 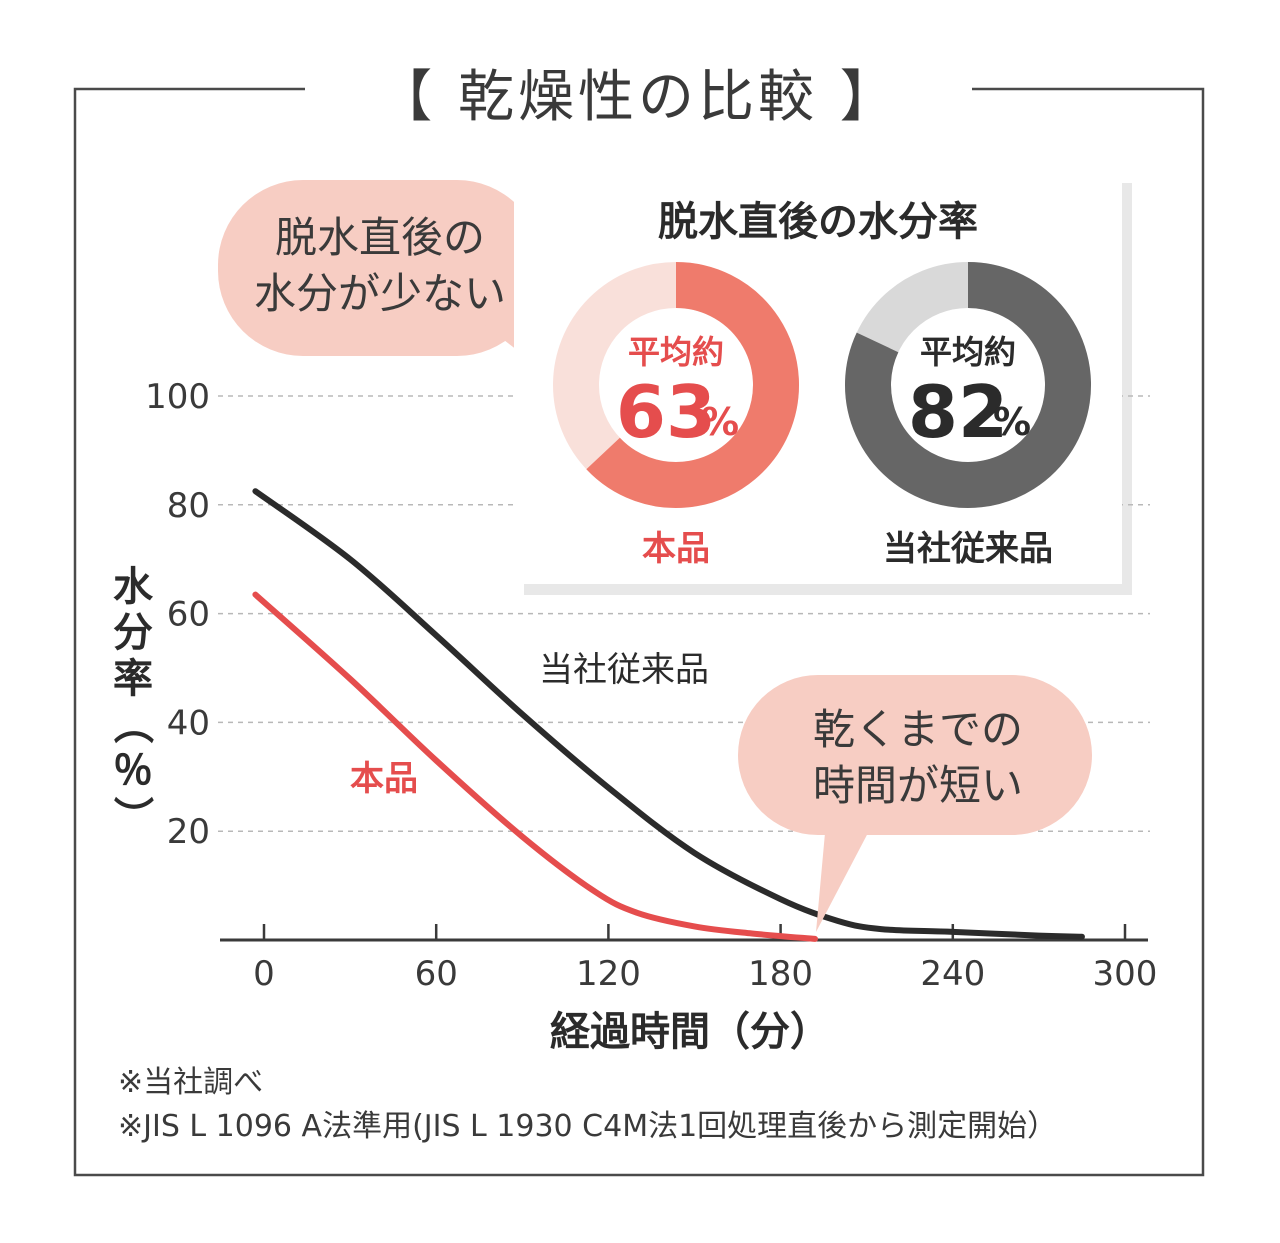 What do you see at coordinates (132, 724) in the screenshot?
I see `y-axis-label-char: （` at bounding box center [132, 724].